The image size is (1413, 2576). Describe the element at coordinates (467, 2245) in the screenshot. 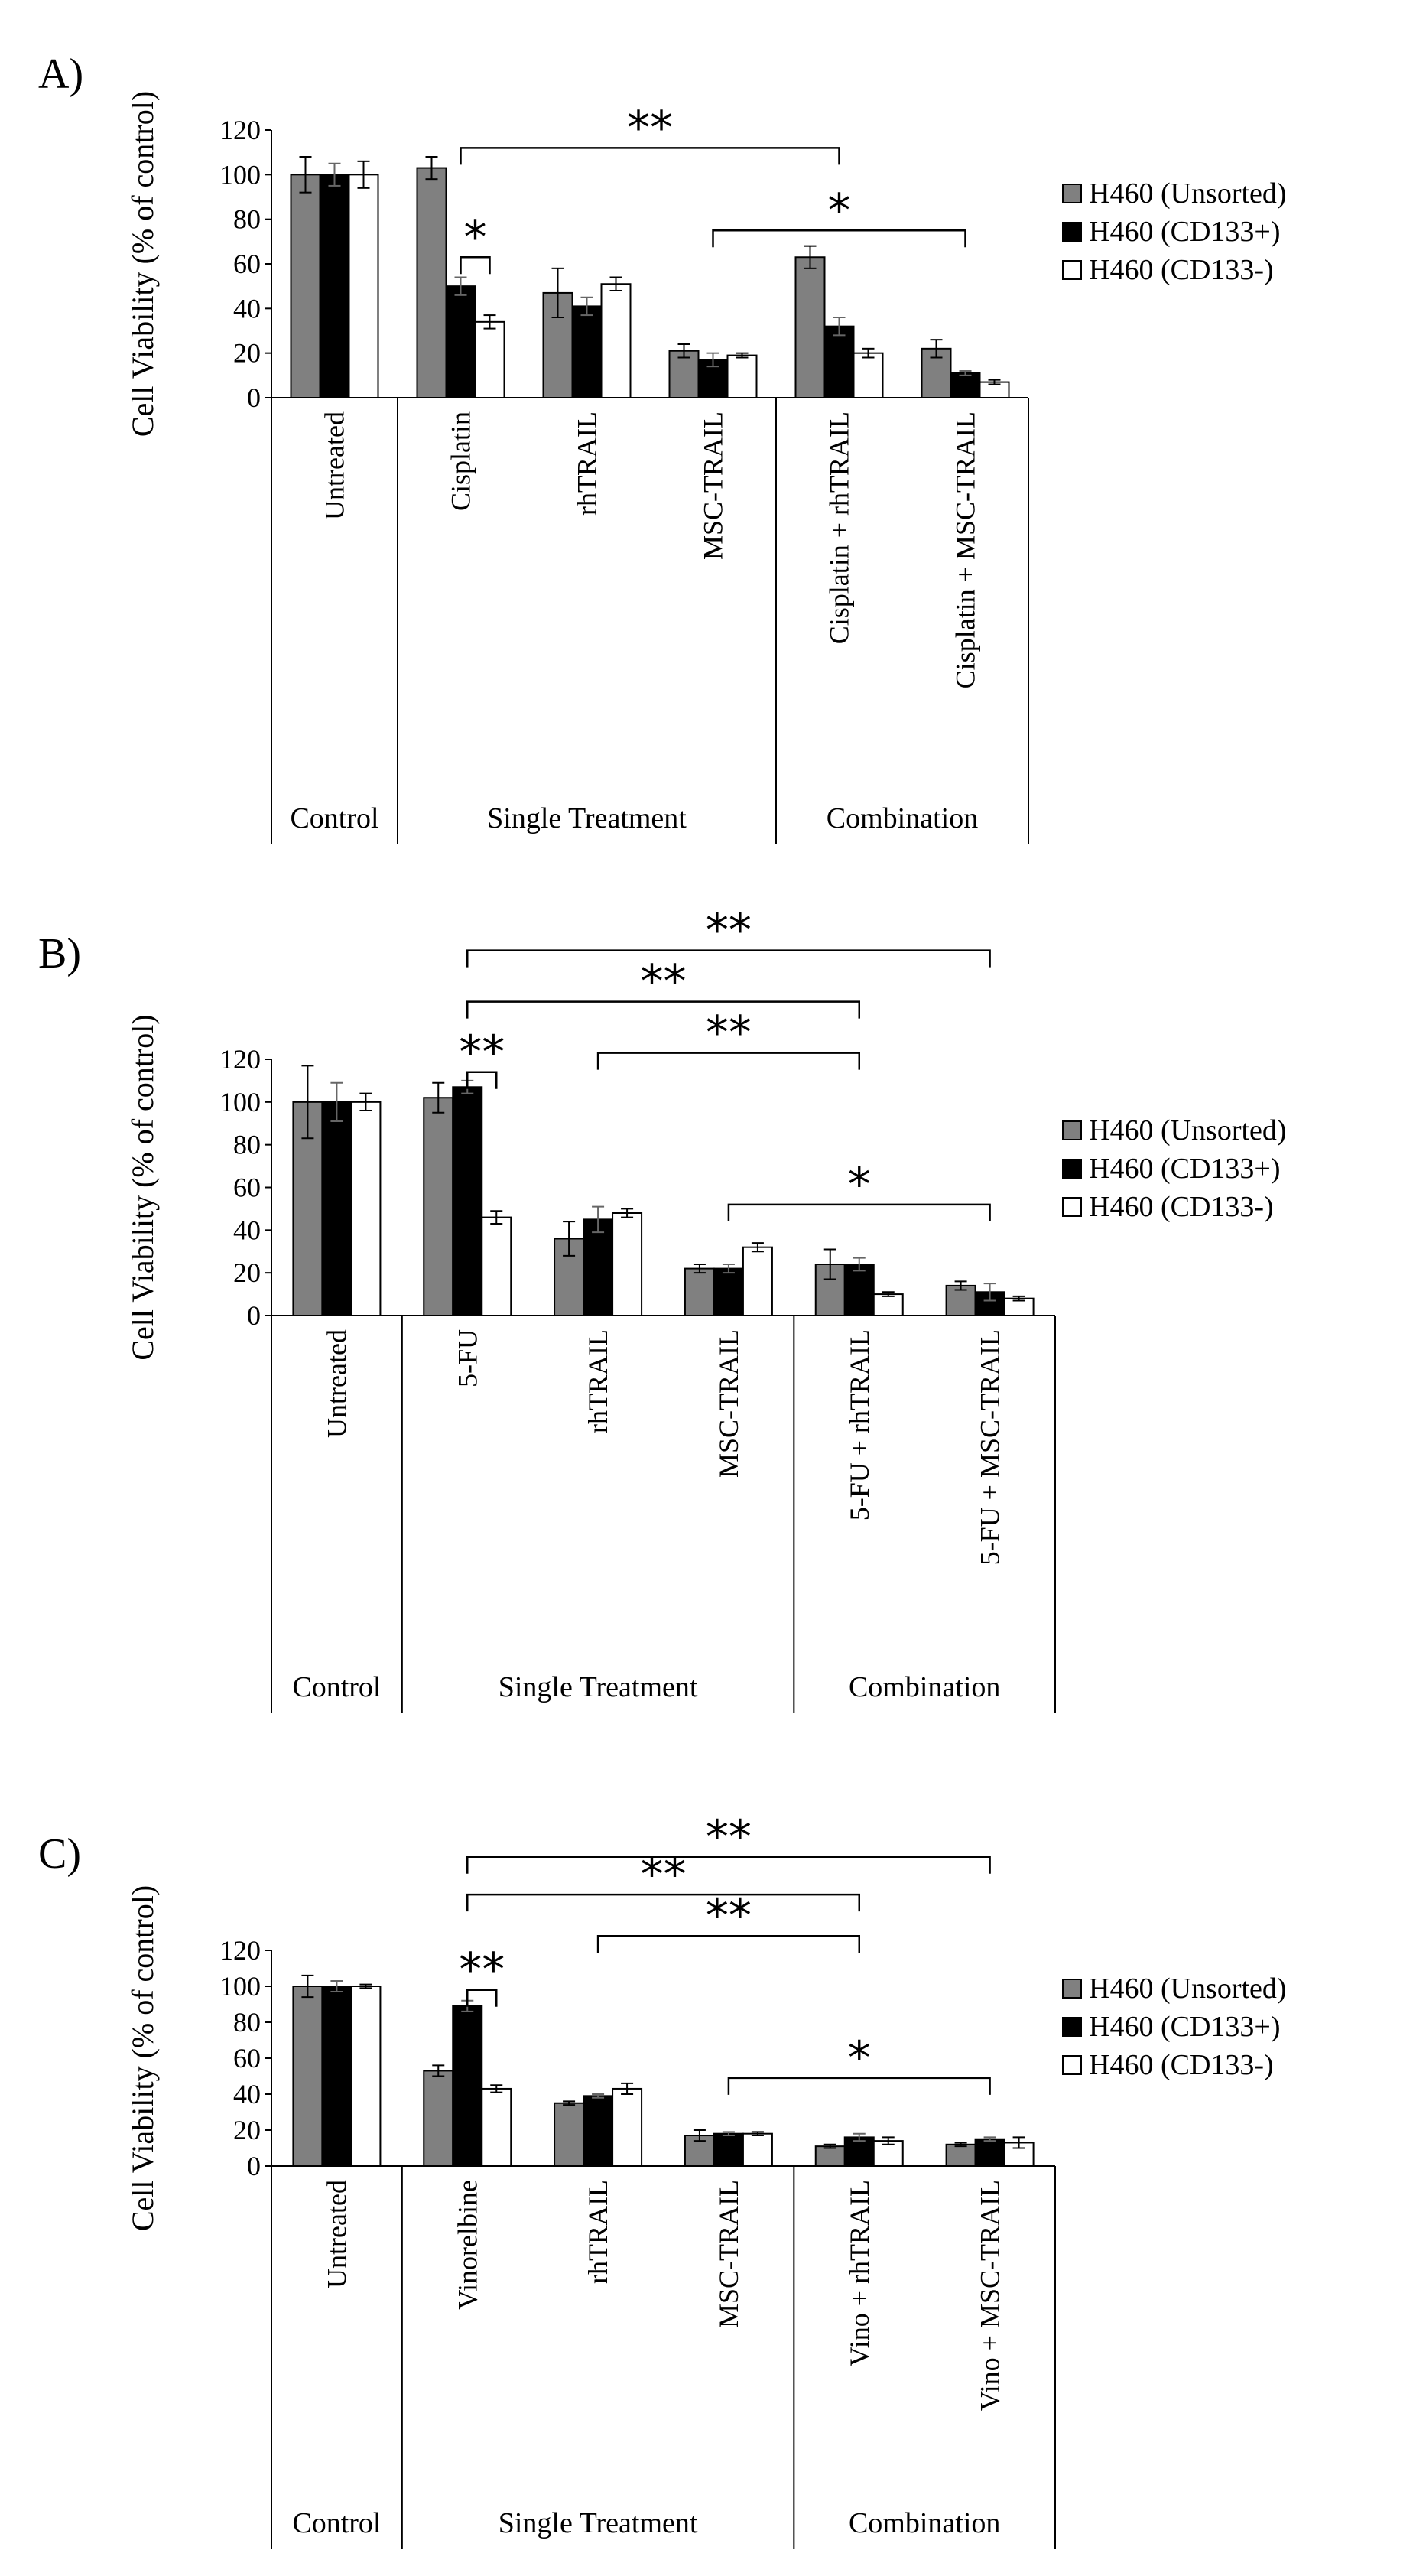

I see `category-label: Vinorelbine` at that location.